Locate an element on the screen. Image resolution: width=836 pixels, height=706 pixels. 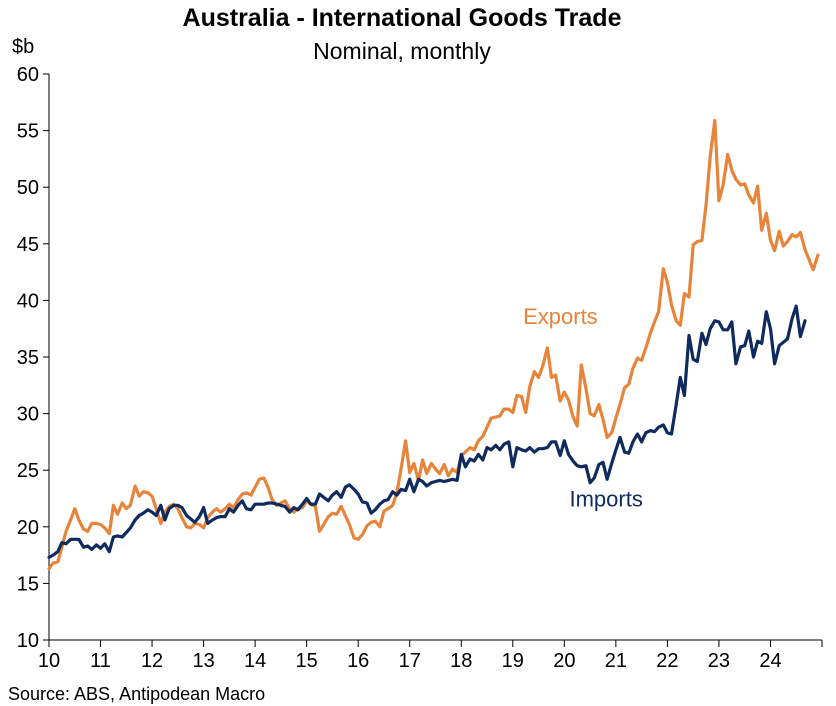
x-tick-label: 23 is located at coordinates (719, 661).